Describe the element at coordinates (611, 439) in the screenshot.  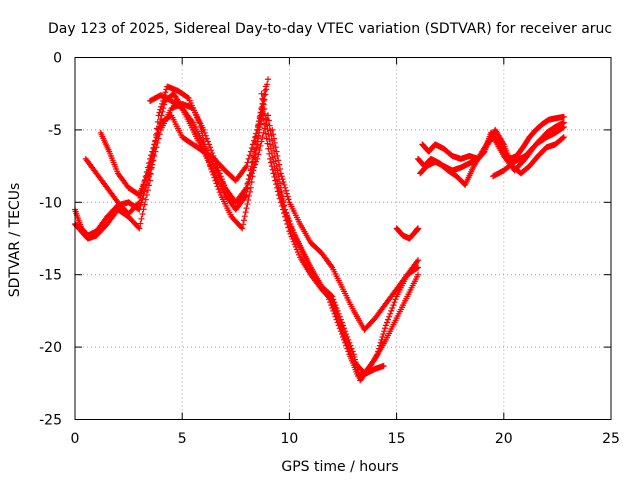
I see `x-tick-label: 25` at that location.